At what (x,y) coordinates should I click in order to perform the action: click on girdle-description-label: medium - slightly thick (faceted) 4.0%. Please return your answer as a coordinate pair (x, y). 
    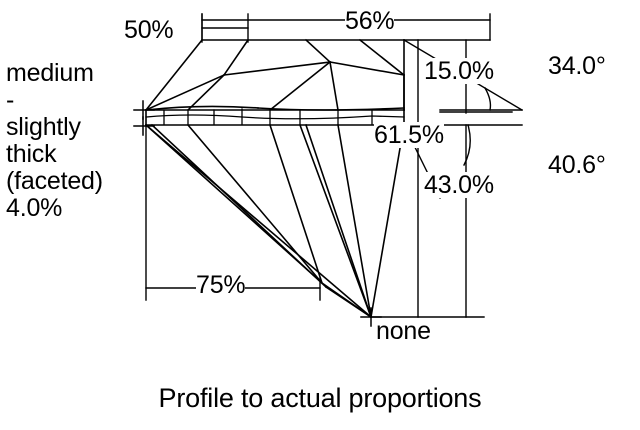
    Looking at the image, I should click on (54, 140).